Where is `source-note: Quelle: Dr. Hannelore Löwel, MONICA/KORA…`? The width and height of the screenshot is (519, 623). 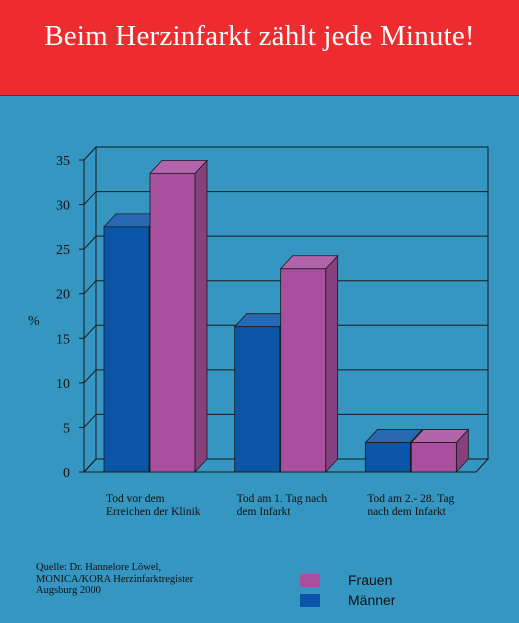
source-note: Quelle: Dr. Hannelore Löwel, MONICA/KORA… is located at coordinates (146, 579).